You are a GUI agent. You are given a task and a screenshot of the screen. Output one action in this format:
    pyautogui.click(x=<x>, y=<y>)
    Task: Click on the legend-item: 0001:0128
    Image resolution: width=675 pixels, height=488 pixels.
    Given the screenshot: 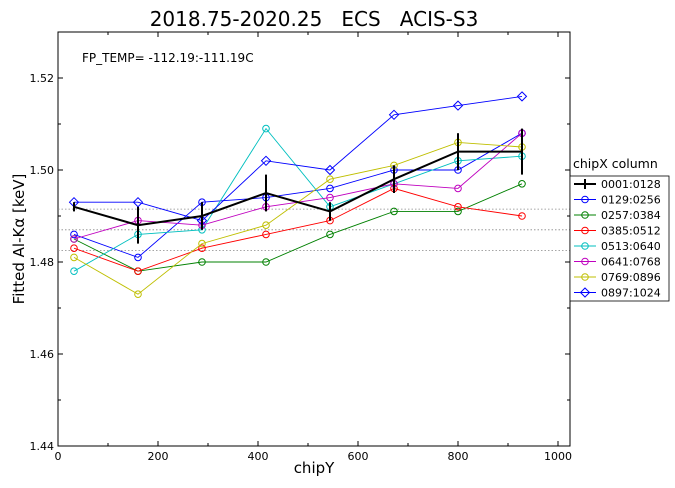 What is the action you would take?
    pyautogui.click(x=617, y=184)
    